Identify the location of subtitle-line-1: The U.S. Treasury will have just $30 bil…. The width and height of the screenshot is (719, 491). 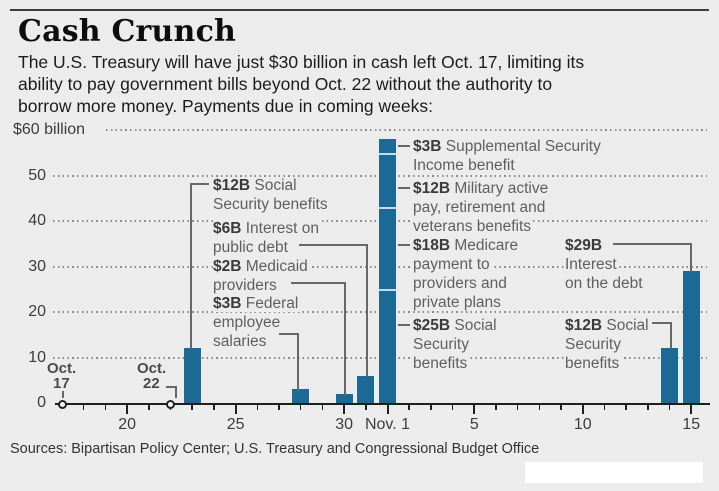
(301, 62).